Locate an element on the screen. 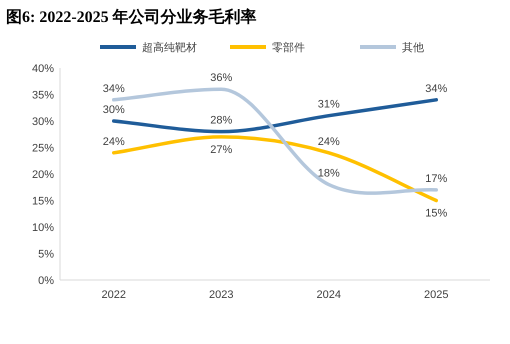  chart-title: 图6: 2022-2025 年公司分业务毛利率 is located at coordinates (131, 16).